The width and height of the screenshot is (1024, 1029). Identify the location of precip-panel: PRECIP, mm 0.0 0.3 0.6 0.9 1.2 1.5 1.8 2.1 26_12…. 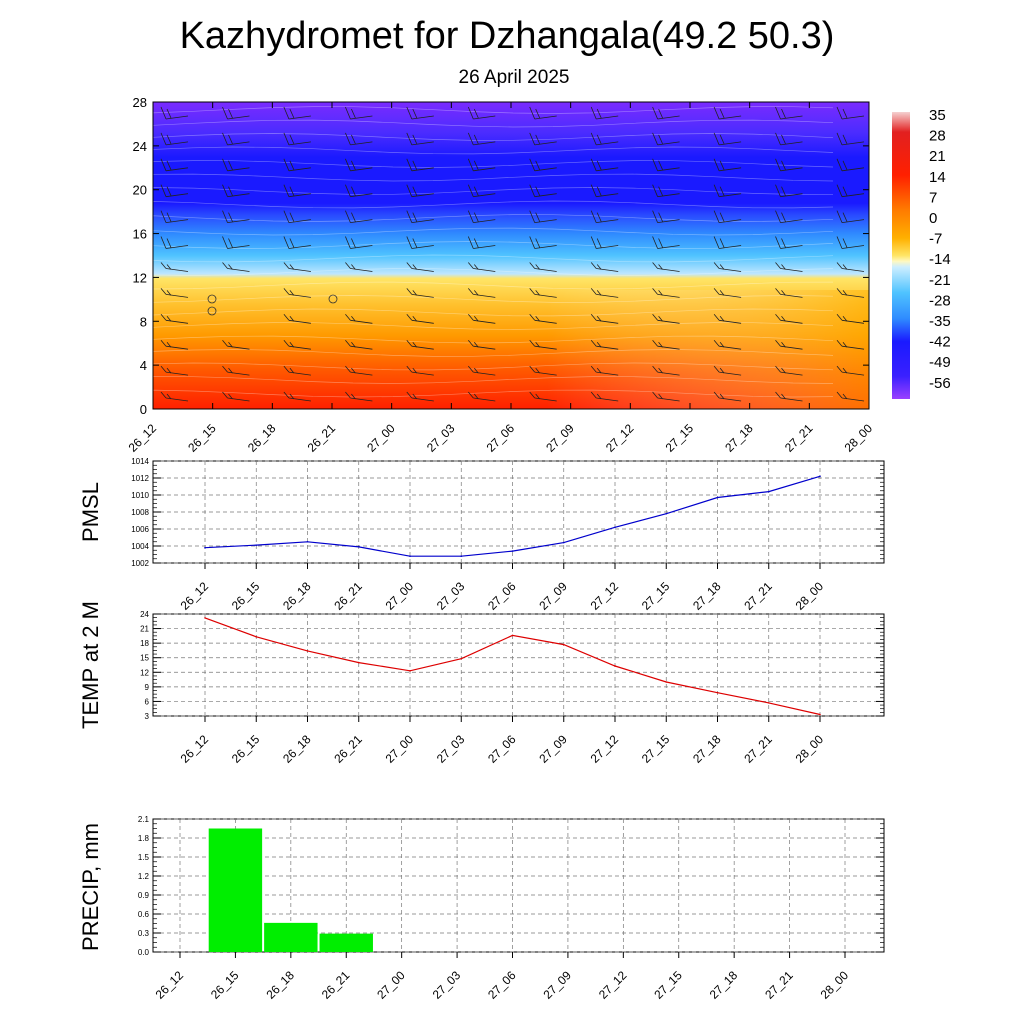
(481, 908).